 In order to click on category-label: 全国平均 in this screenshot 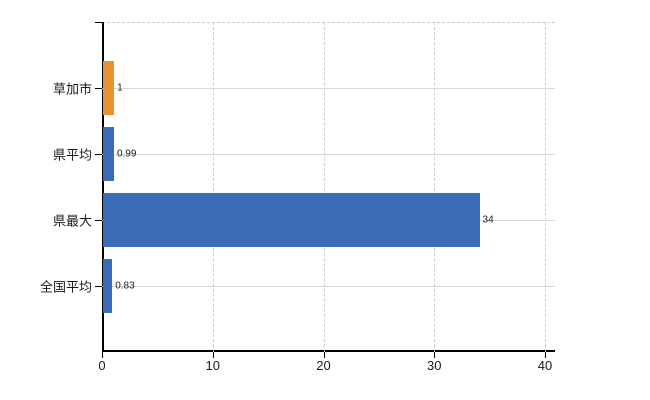, I will do `click(65, 287)`.